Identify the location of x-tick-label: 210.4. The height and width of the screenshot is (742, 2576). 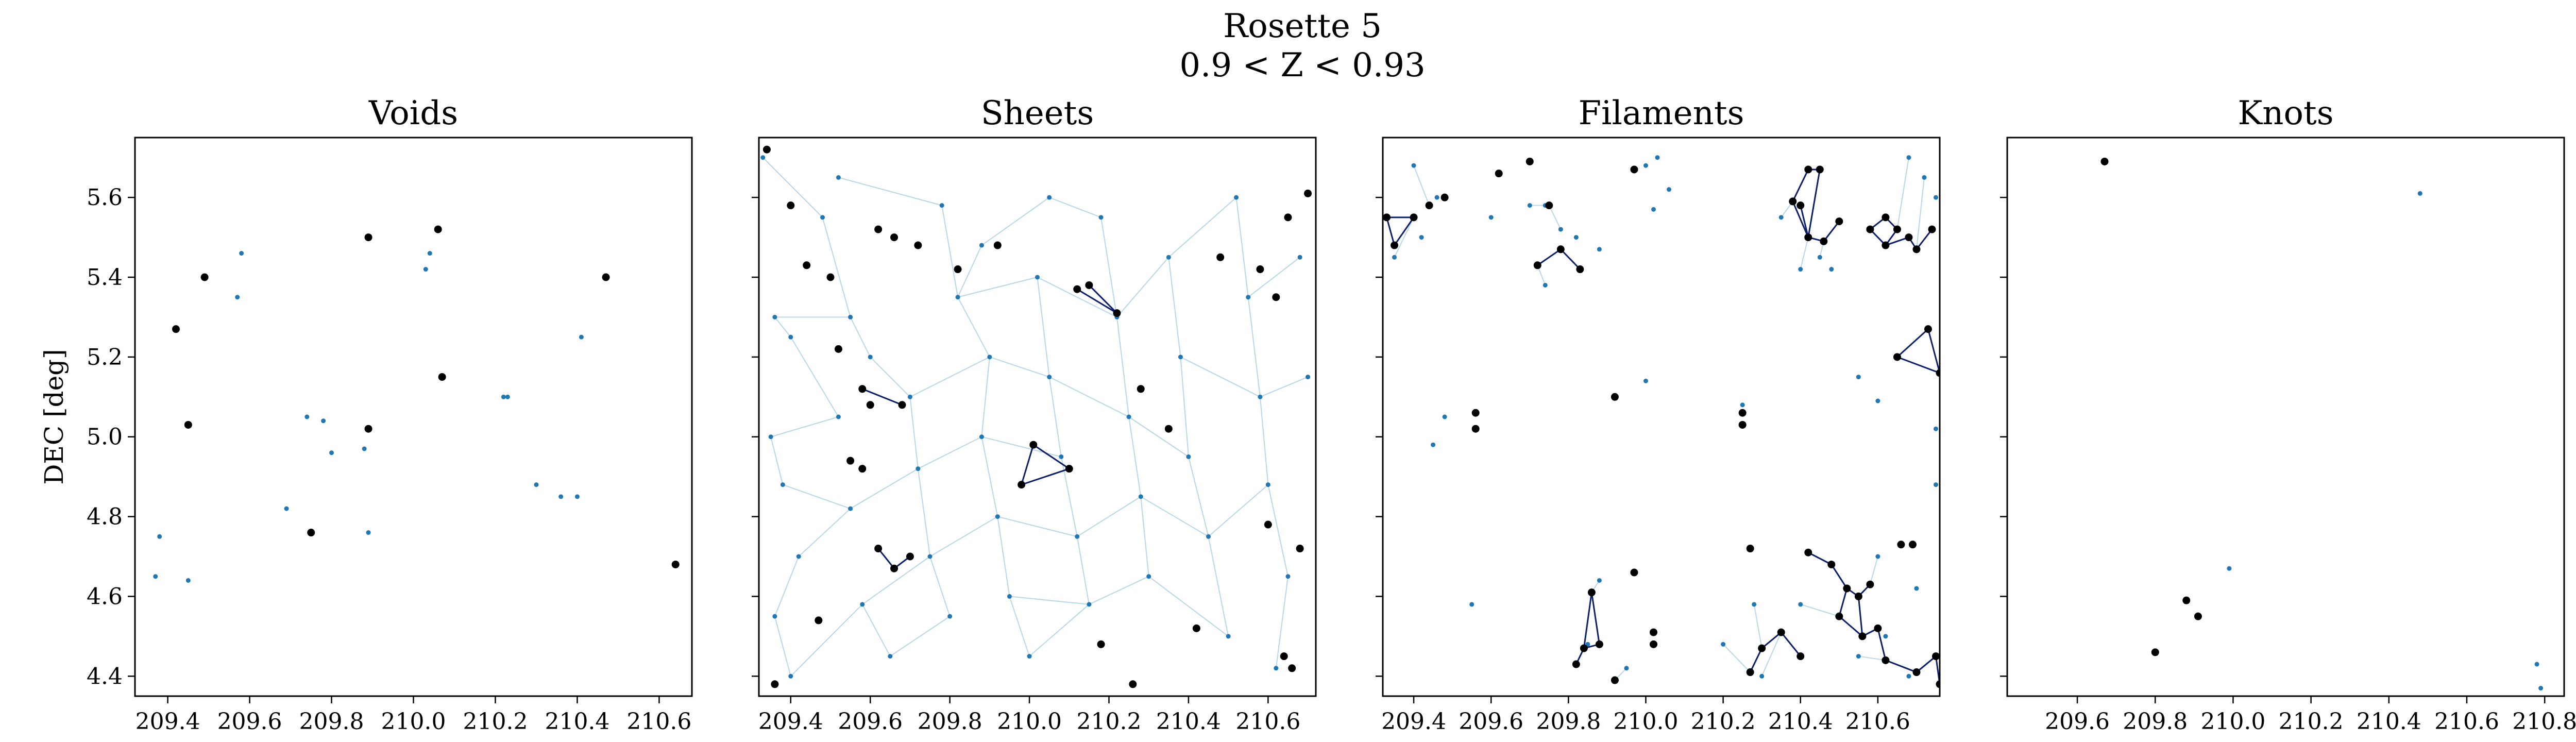
(1188, 722).